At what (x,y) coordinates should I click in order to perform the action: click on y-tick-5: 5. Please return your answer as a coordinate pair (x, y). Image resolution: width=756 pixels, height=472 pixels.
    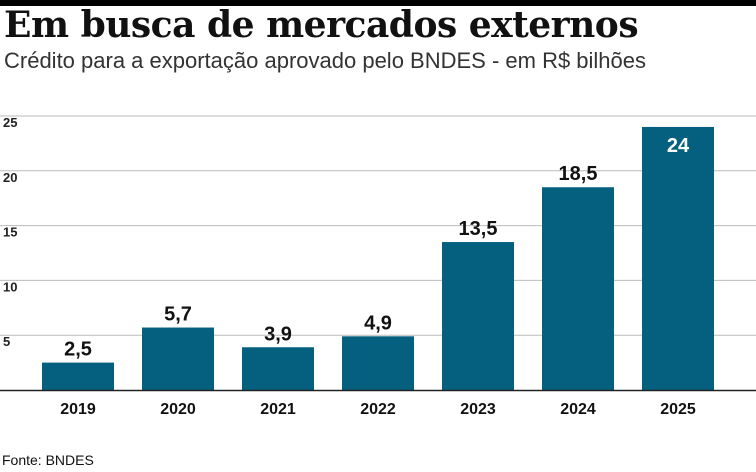
    Looking at the image, I should click on (6, 341).